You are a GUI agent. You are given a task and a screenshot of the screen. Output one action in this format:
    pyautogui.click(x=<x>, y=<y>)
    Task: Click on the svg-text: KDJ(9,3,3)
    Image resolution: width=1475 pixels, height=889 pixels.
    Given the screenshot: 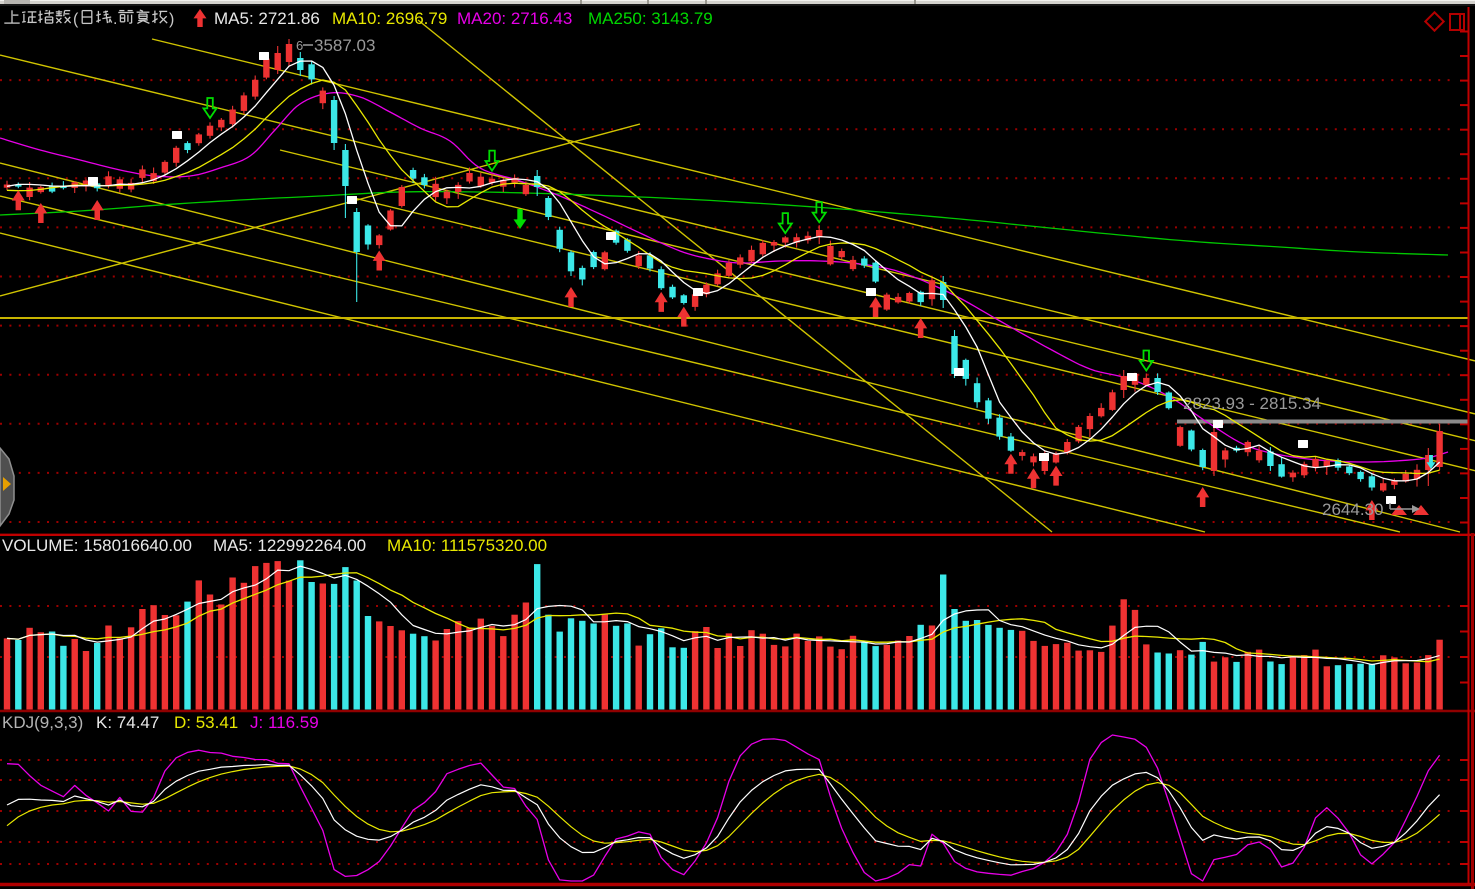 What is the action you would take?
    pyautogui.click(x=42, y=722)
    